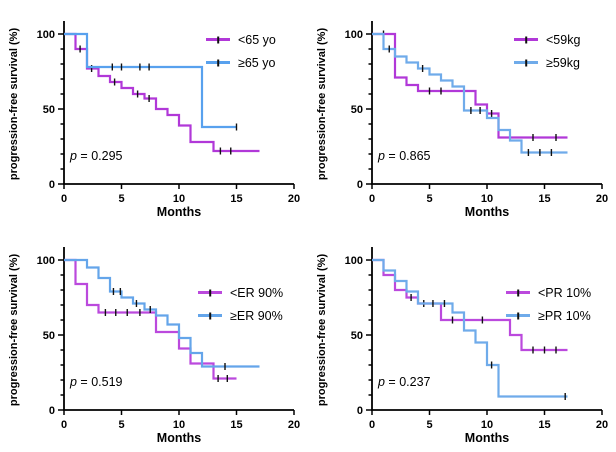 This screenshot has height=452, width=616. I want to click on legend: <59kg ≥59kg, so click(547, 51).